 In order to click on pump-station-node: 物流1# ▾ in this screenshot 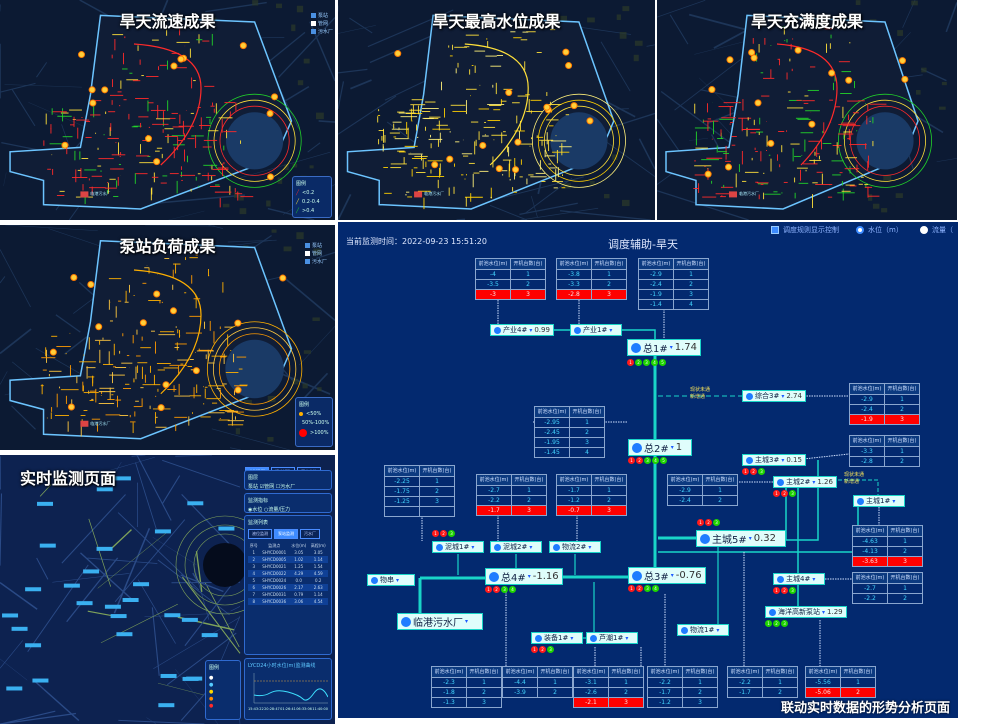, I will do `click(703, 630)`.